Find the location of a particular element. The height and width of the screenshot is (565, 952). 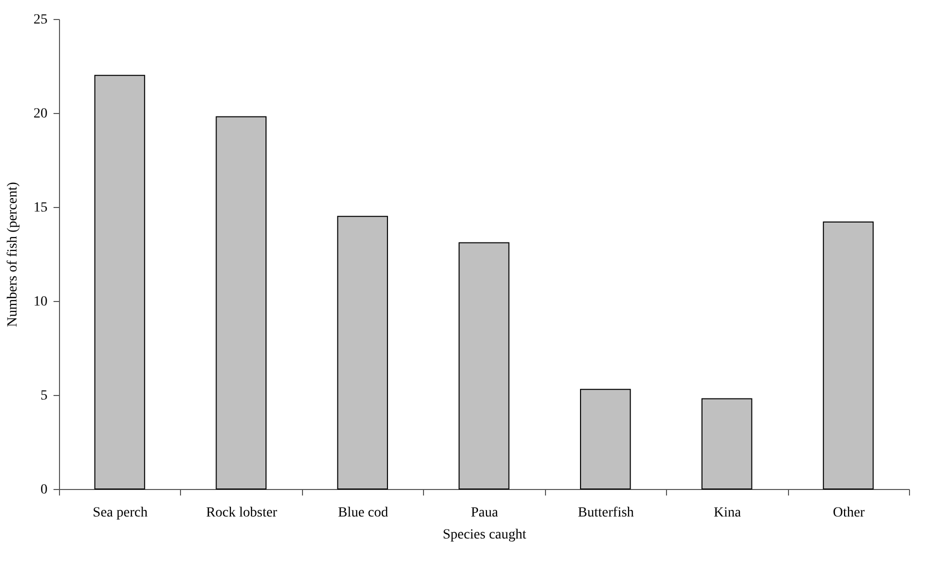

y-tick-label: 0 is located at coordinates (44, 490).